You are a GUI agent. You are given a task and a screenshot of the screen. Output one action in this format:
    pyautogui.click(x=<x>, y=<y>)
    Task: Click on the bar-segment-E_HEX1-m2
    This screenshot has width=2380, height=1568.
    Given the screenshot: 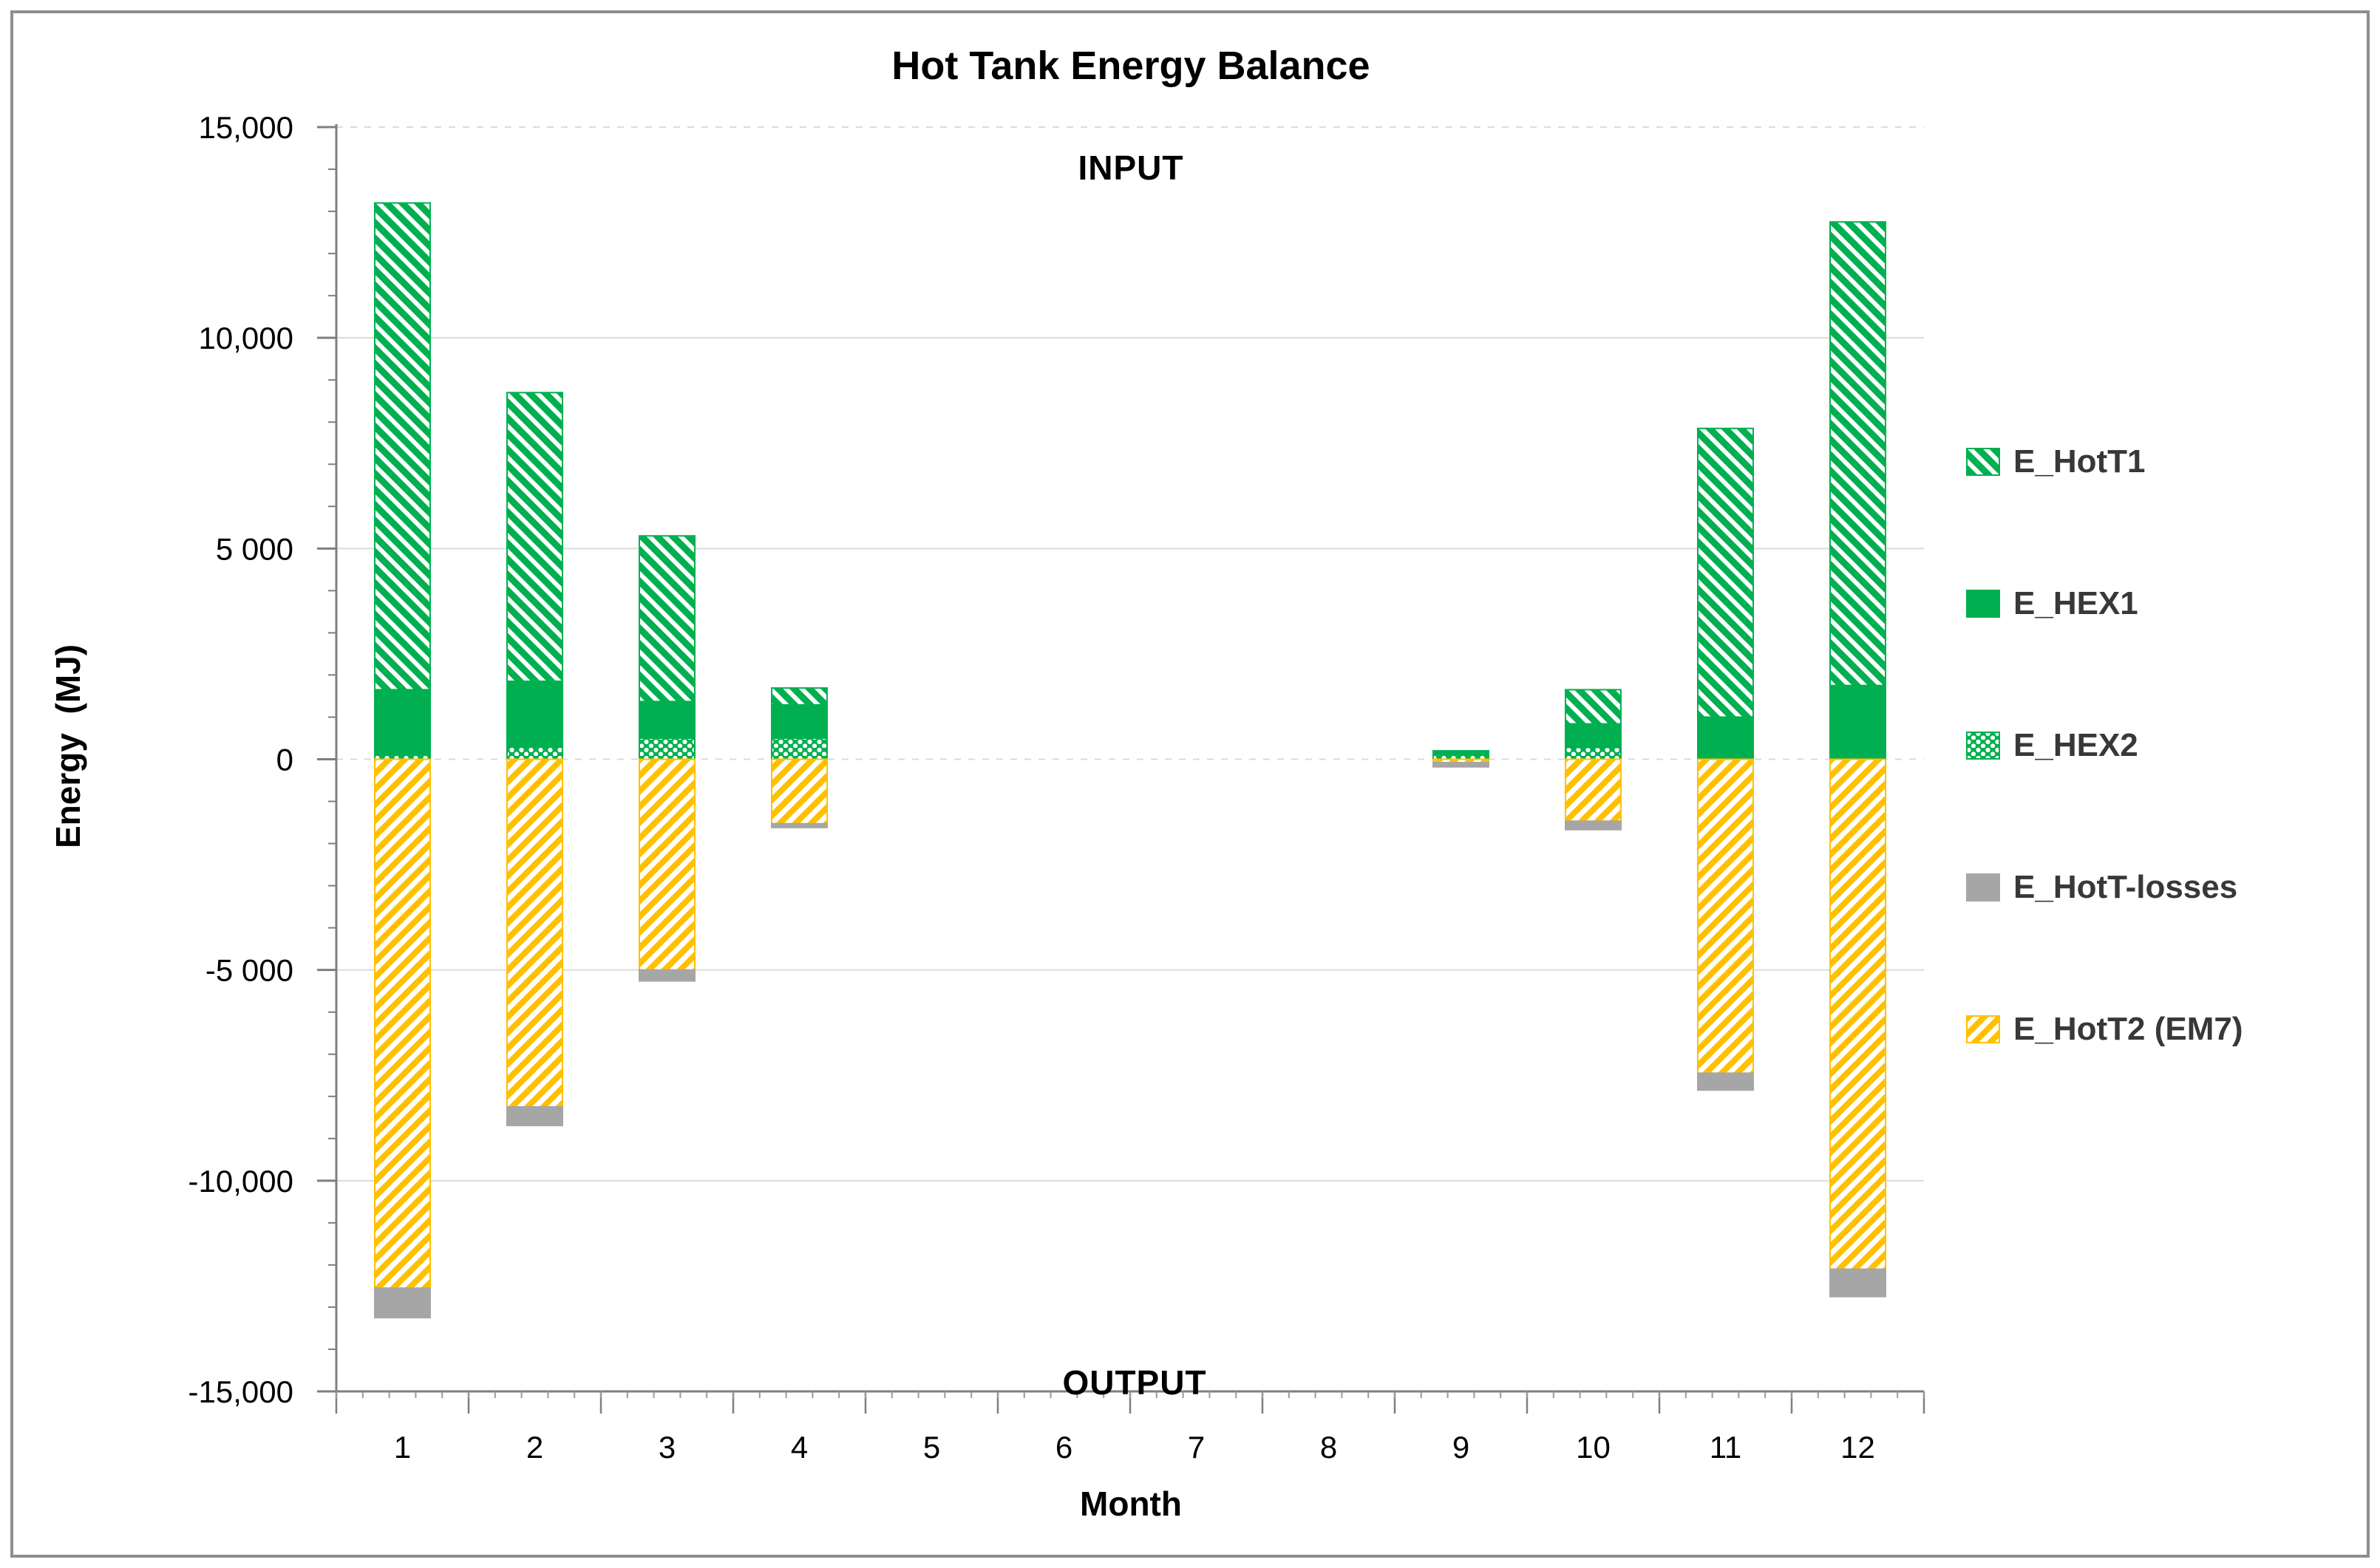 What is the action you would take?
    pyautogui.click(x=534, y=714)
    